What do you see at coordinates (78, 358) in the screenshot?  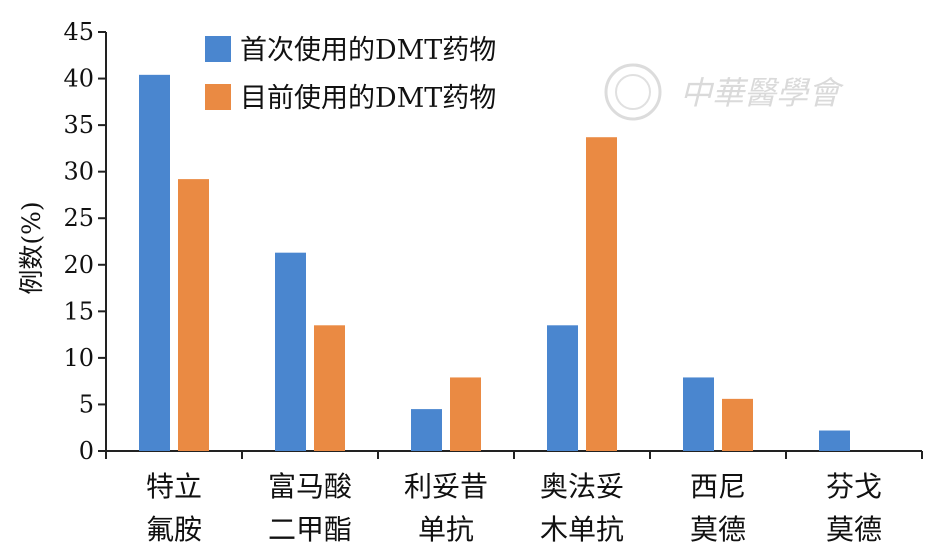 I see `y-tick-label: 10` at bounding box center [78, 358].